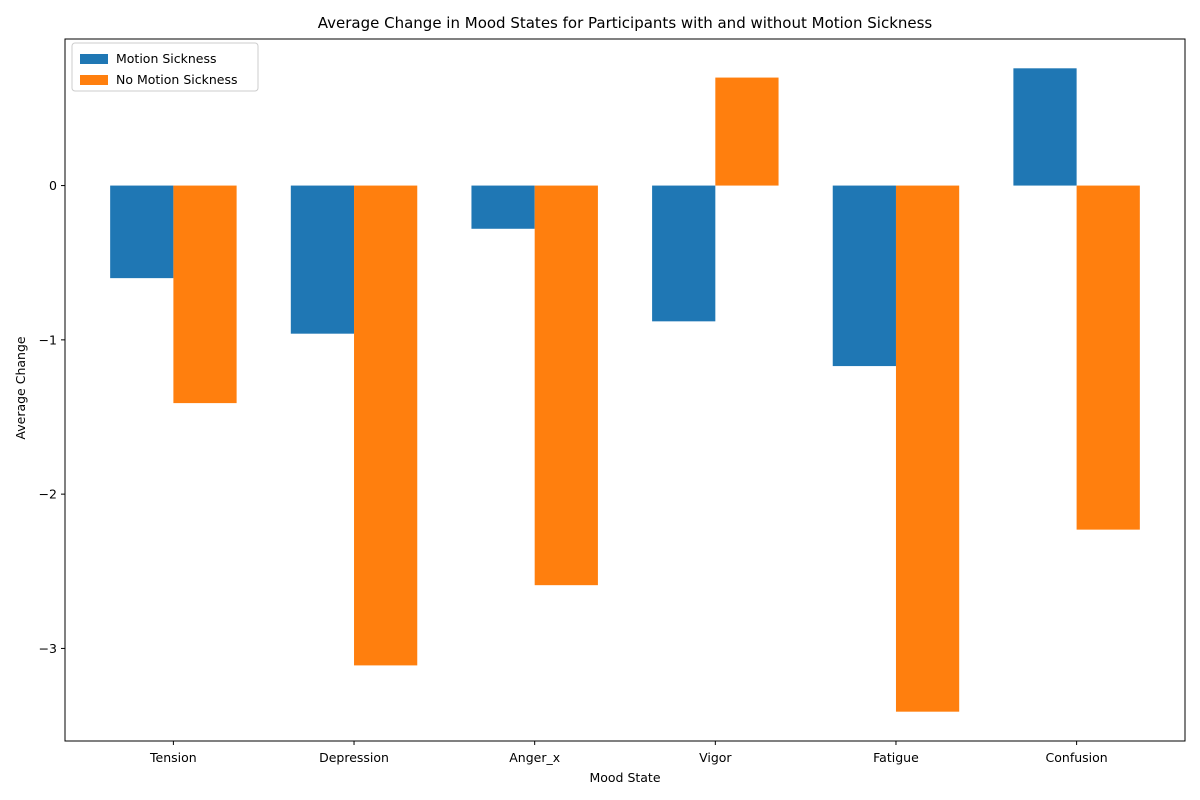 This screenshot has width=1200, height=800. Describe the element at coordinates (20, 387) in the screenshot. I see `y-axis-label: Average Change` at that location.